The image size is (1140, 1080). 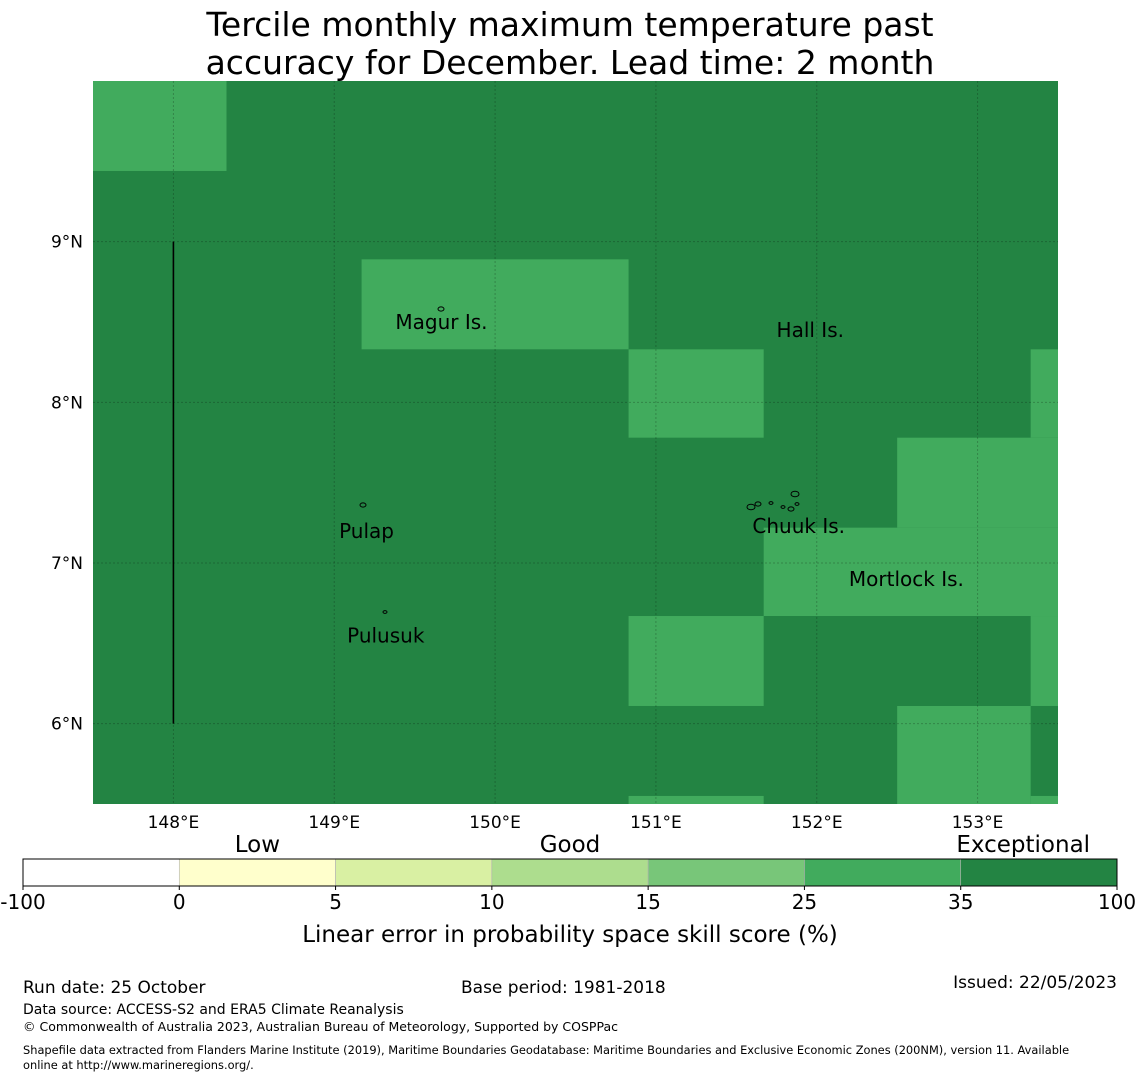 I want to click on lat-tick-label: 7°N, so click(x=67, y=564).